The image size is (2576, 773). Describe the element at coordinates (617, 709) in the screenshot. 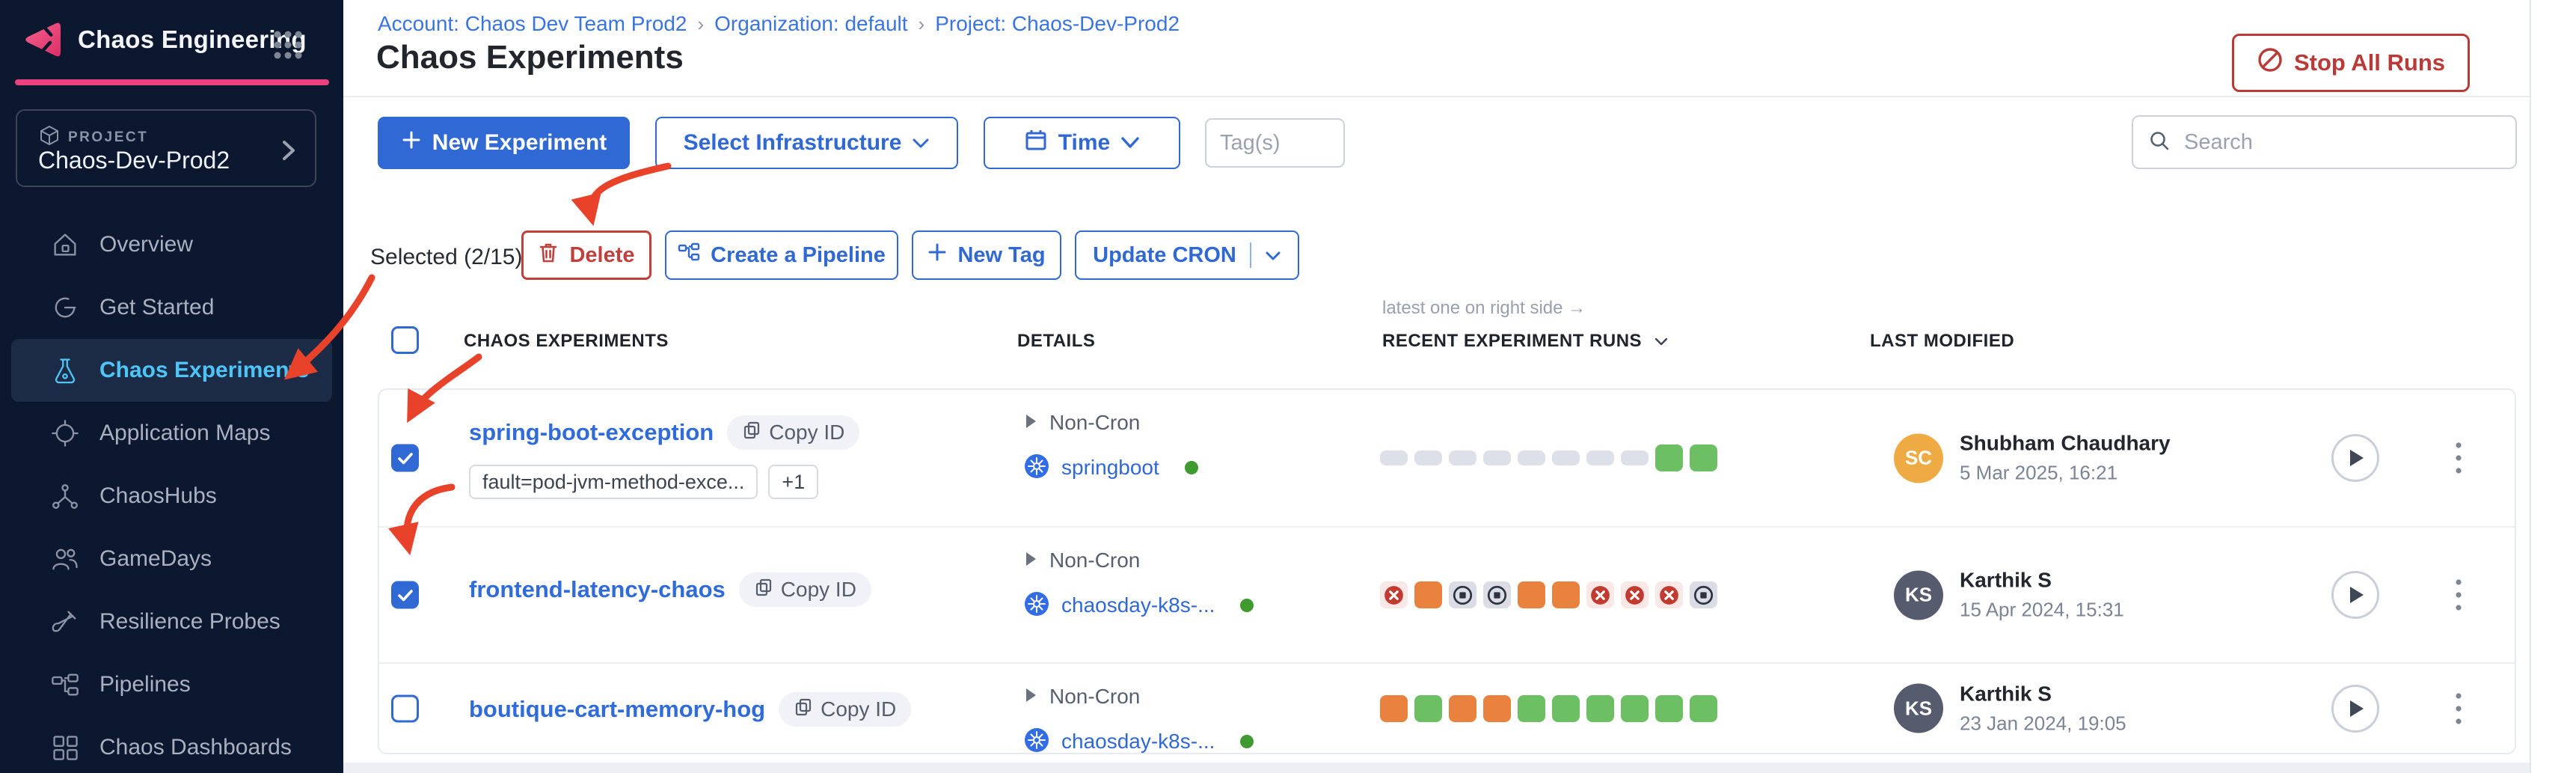

I see `experiment-name-link: boutique-cart-memory-hog` at that location.